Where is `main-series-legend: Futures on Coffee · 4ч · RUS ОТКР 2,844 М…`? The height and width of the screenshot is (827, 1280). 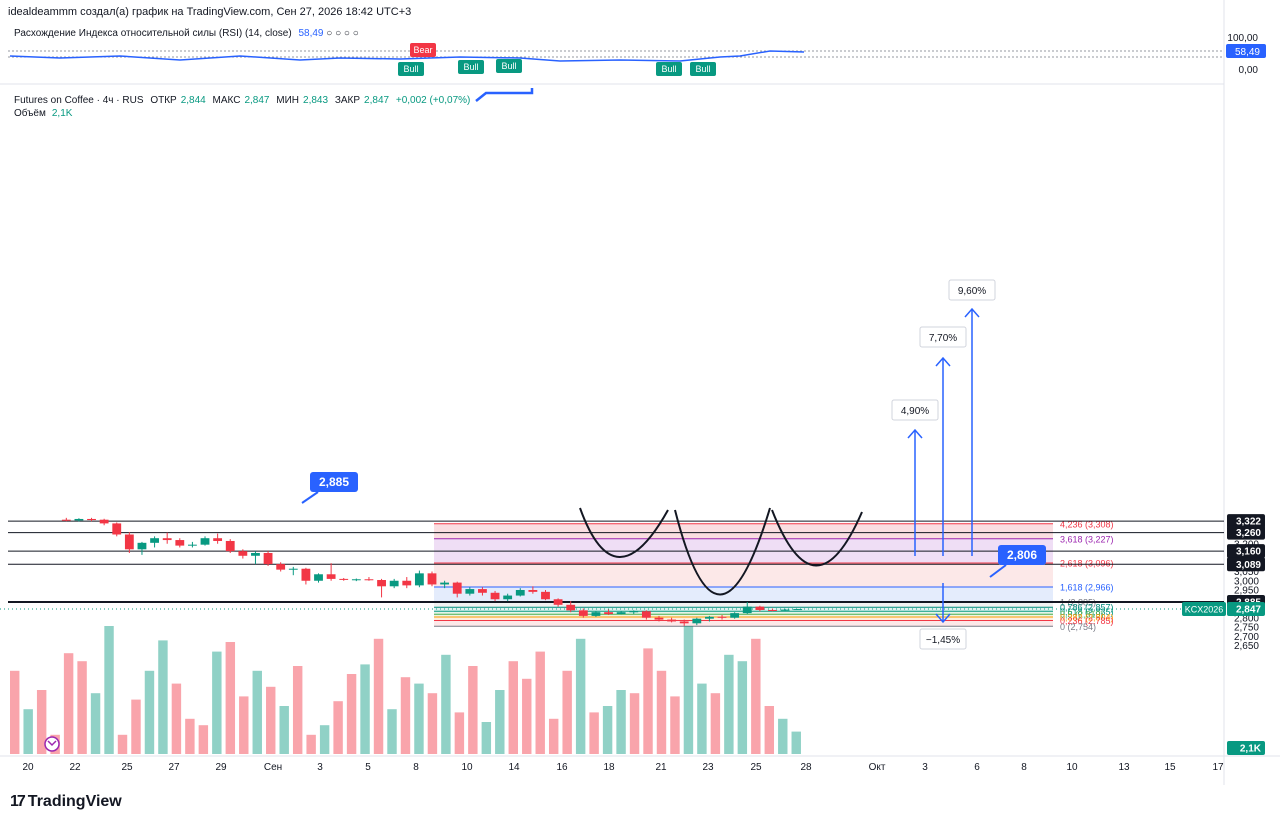 main-series-legend: Futures on Coffee · 4ч · RUS ОТКР 2,844 М… is located at coordinates (244, 100).